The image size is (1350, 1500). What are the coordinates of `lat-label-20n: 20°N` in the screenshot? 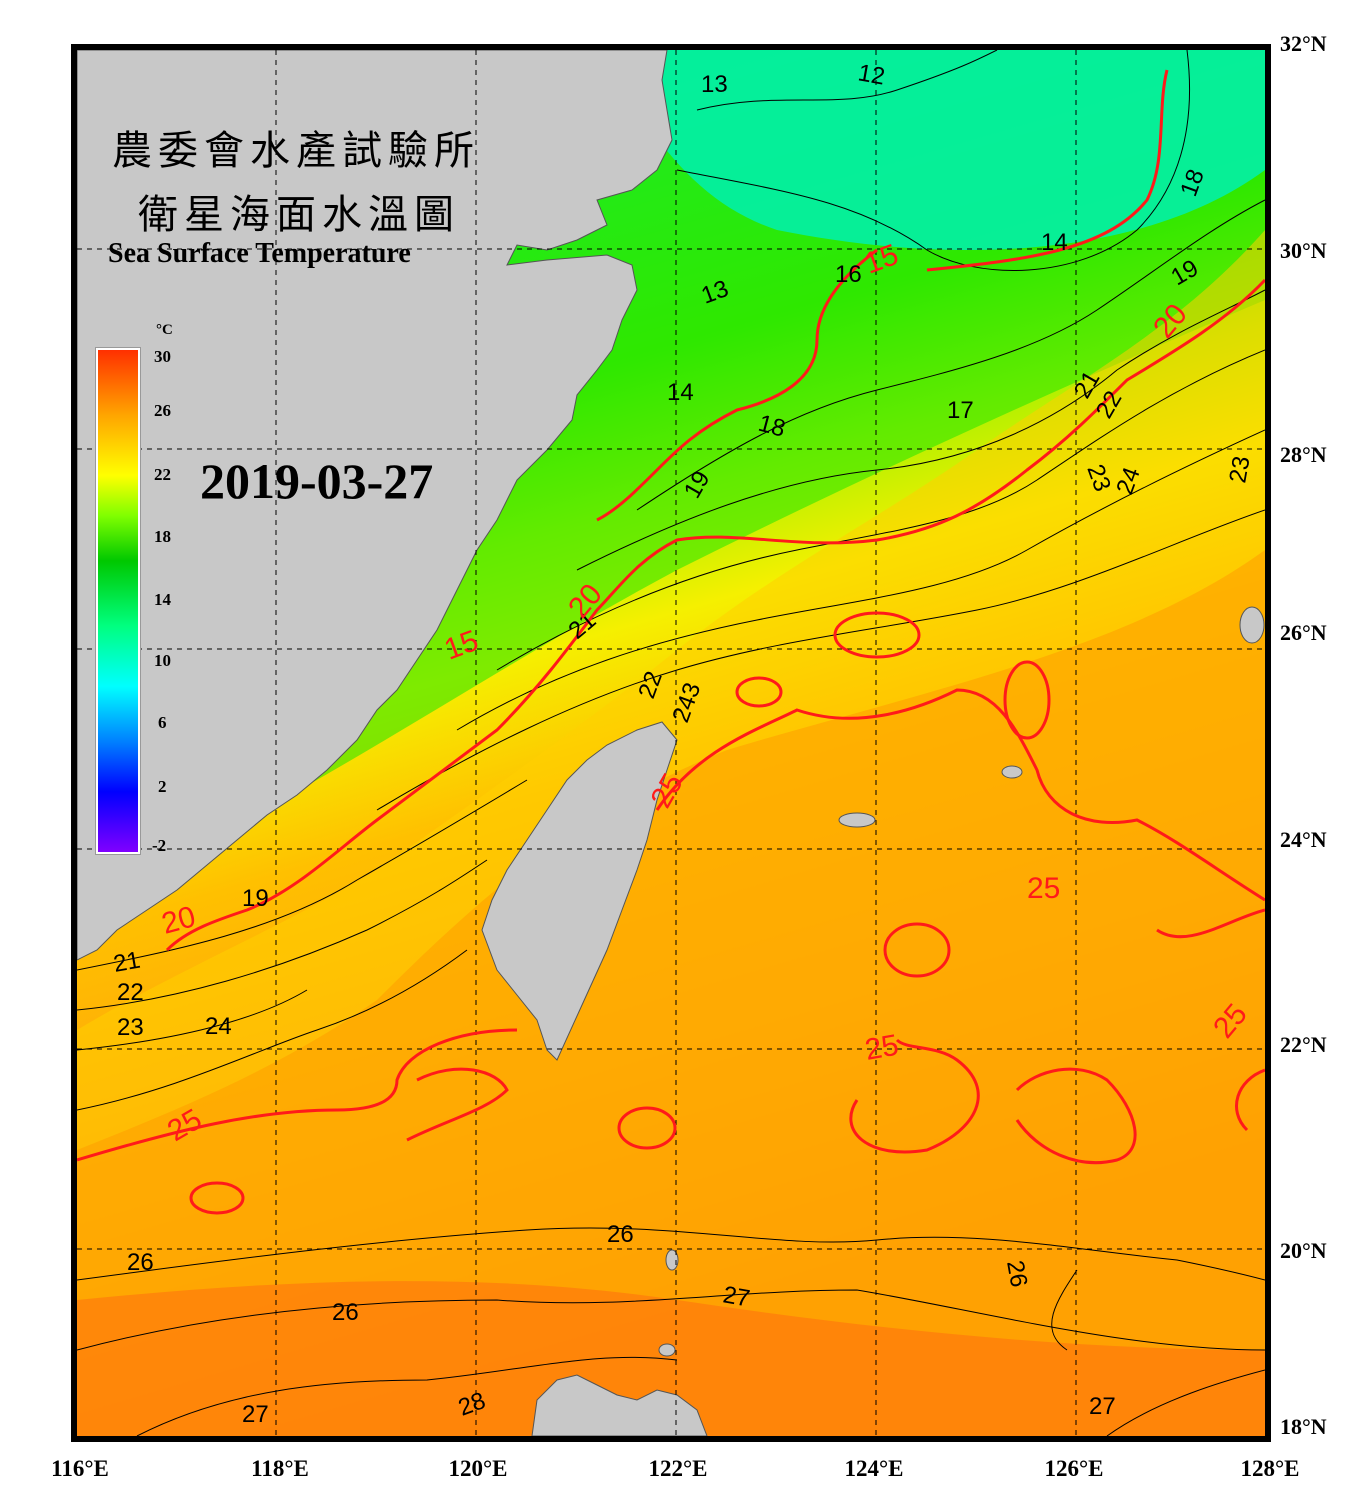 It's located at (1303, 1250).